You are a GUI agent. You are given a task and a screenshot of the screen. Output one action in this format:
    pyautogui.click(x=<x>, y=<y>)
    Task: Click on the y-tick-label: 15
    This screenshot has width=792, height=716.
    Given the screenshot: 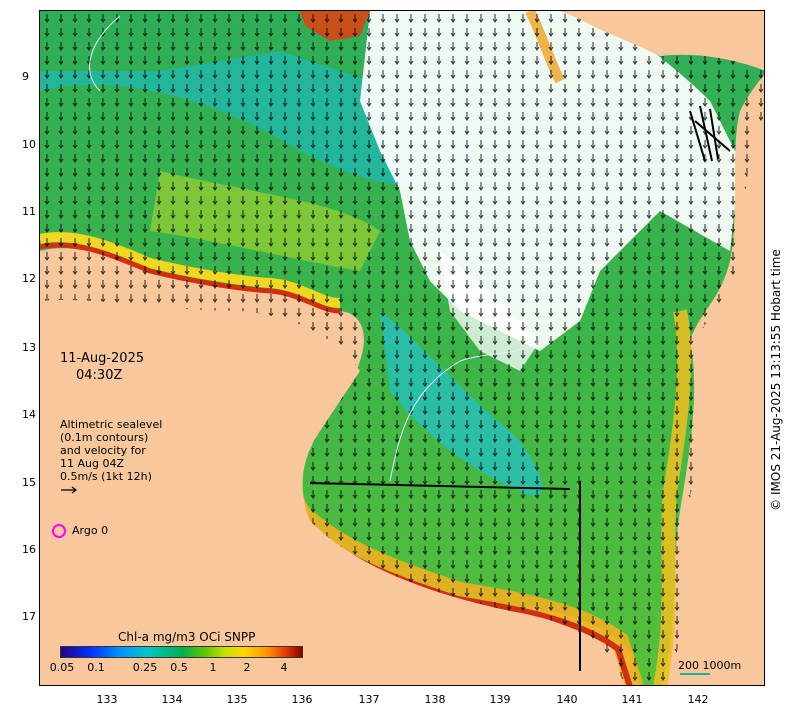 What is the action you would take?
    pyautogui.click(x=29, y=482)
    